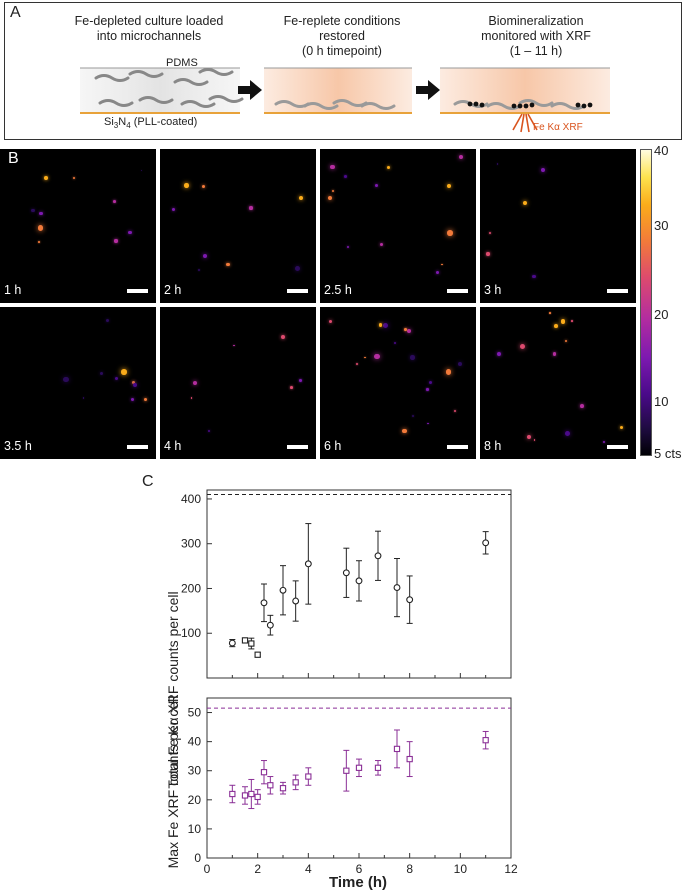  I want to click on xrf-map-tile: 6 h, so click(398, 383).